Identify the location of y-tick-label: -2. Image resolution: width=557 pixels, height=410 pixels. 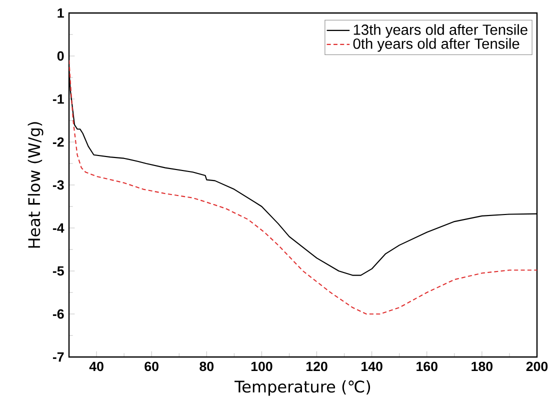
(58, 142).